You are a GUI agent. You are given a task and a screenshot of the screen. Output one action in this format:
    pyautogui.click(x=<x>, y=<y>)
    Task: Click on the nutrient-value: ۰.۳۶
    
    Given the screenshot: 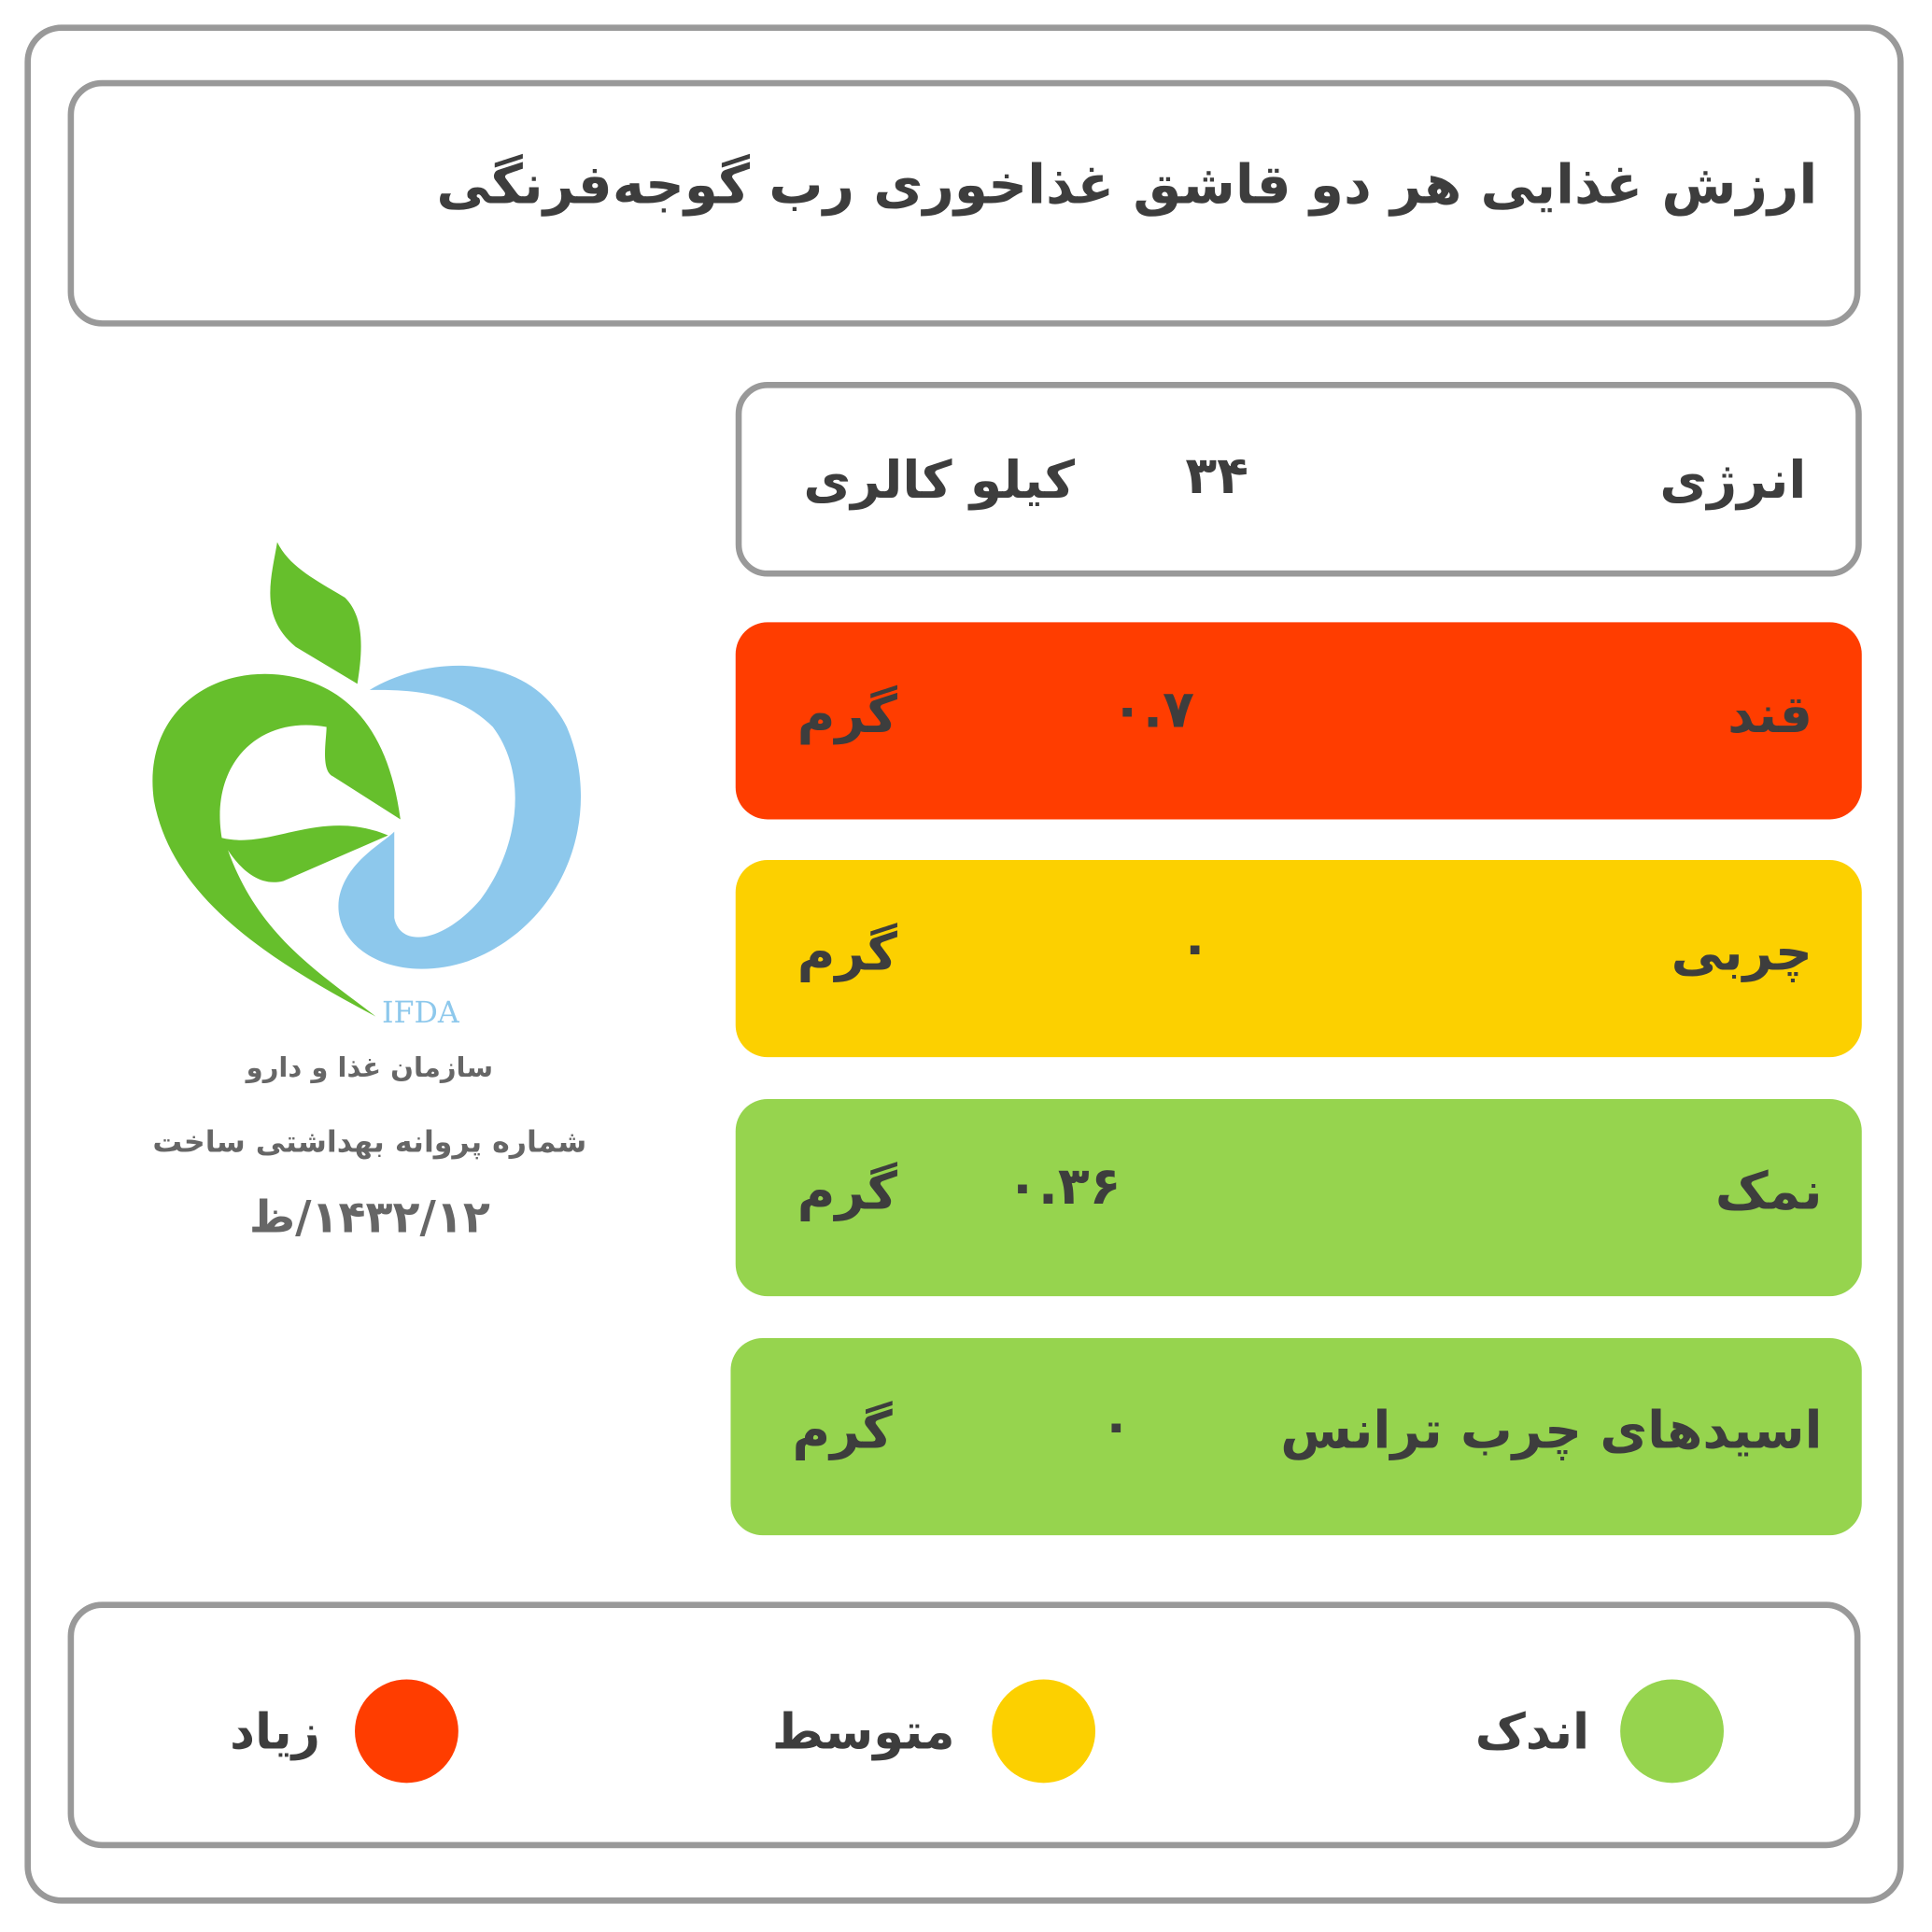 What is the action you would take?
    pyautogui.click(x=1064, y=1186)
    